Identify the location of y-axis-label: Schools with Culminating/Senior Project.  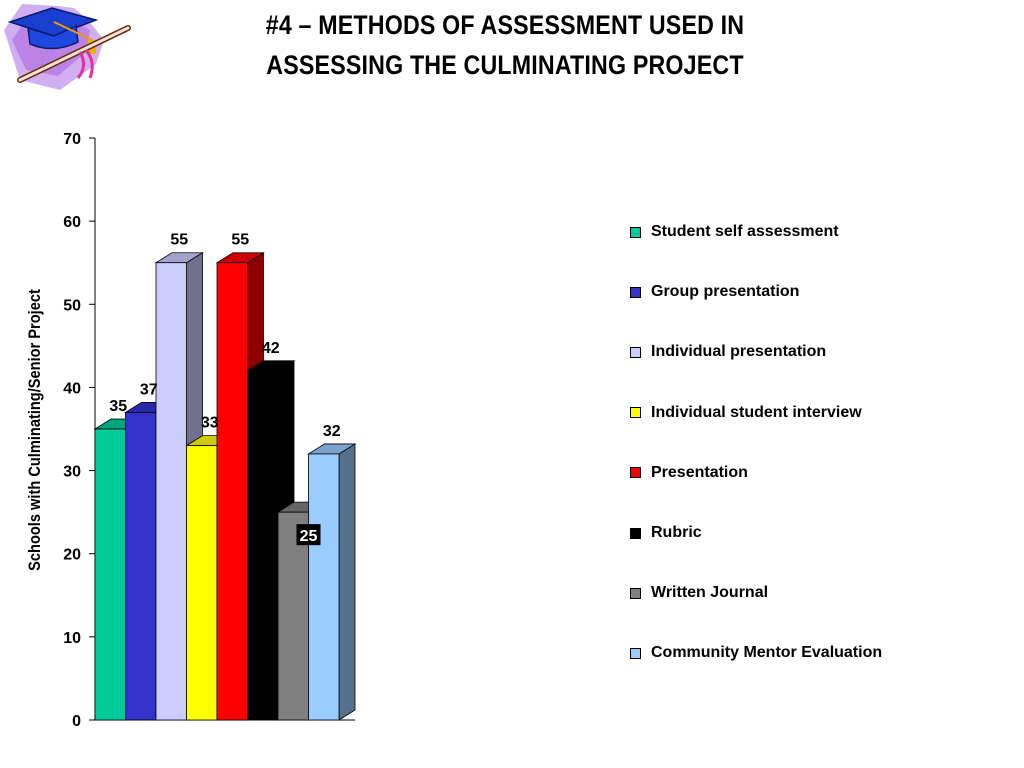
(35, 429).